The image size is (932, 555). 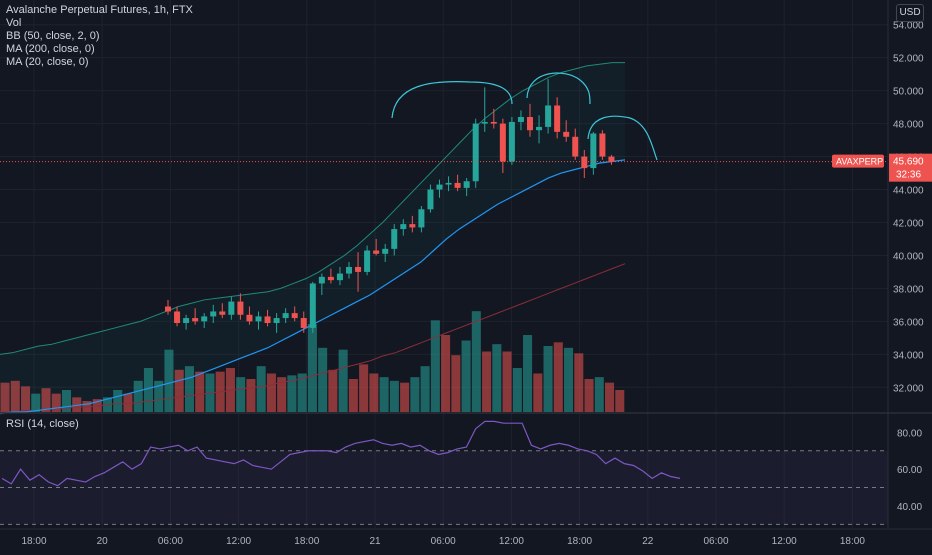 What do you see at coordinates (909, 470) in the screenshot?
I see `rsi-tick-label: 60.00` at bounding box center [909, 470].